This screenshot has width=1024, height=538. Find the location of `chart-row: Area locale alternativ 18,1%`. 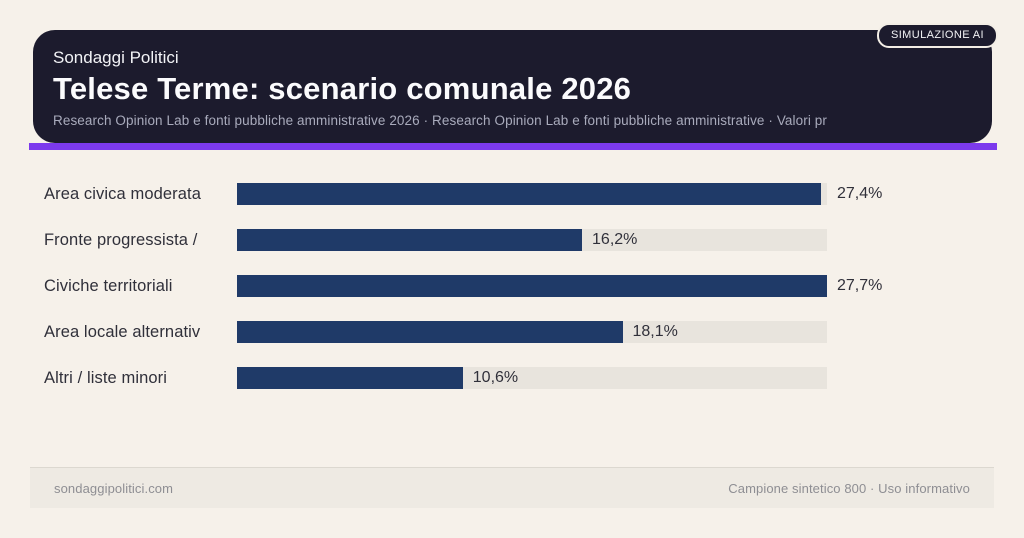

chart-row: Area locale alternativ 18,1% is located at coordinates (514, 332).